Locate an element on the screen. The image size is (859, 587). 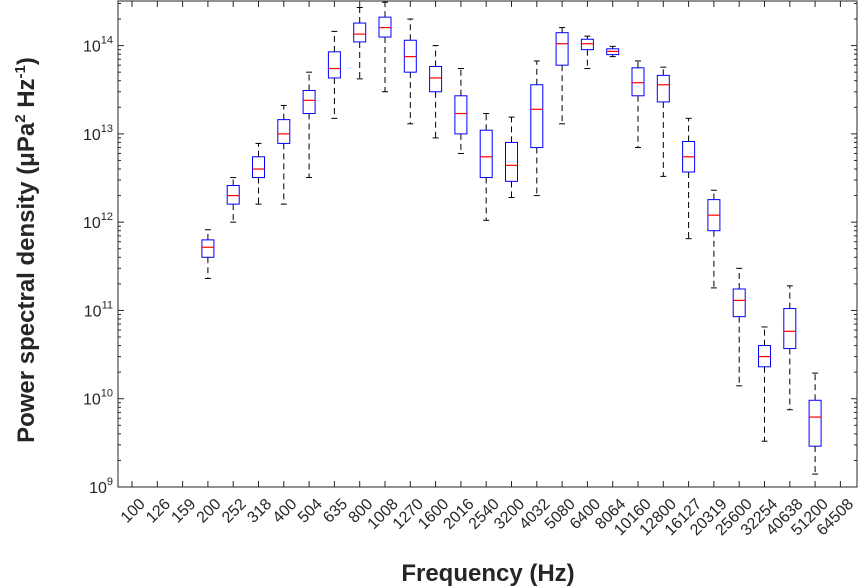
y-tick-label: 1012 is located at coordinates (98, 221).